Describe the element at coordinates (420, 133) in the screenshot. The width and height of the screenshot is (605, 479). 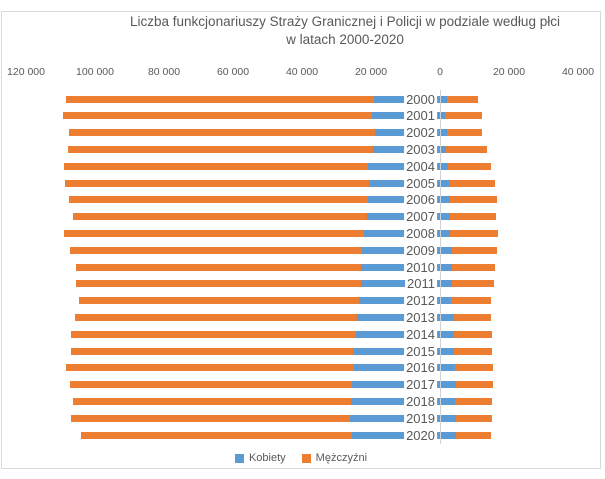
I see `year-label: 2002` at that location.